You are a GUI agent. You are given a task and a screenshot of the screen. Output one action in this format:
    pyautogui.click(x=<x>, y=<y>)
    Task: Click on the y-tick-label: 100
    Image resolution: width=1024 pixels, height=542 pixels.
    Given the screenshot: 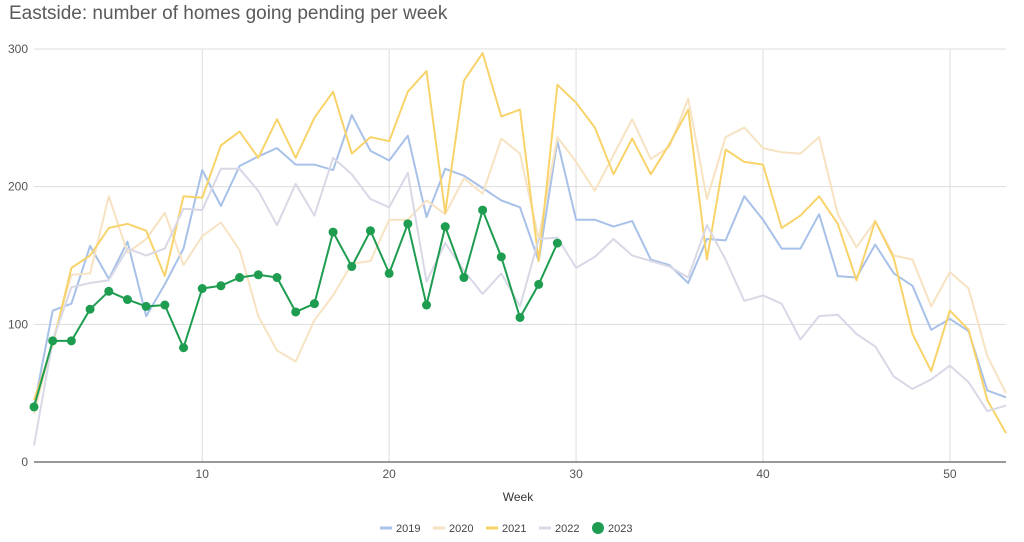 What is the action you would take?
    pyautogui.click(x=18, y=324)
    